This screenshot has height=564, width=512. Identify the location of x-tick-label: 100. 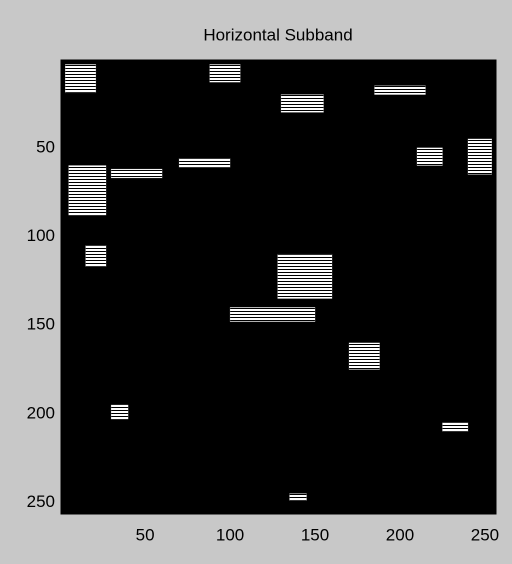
(230, 534).